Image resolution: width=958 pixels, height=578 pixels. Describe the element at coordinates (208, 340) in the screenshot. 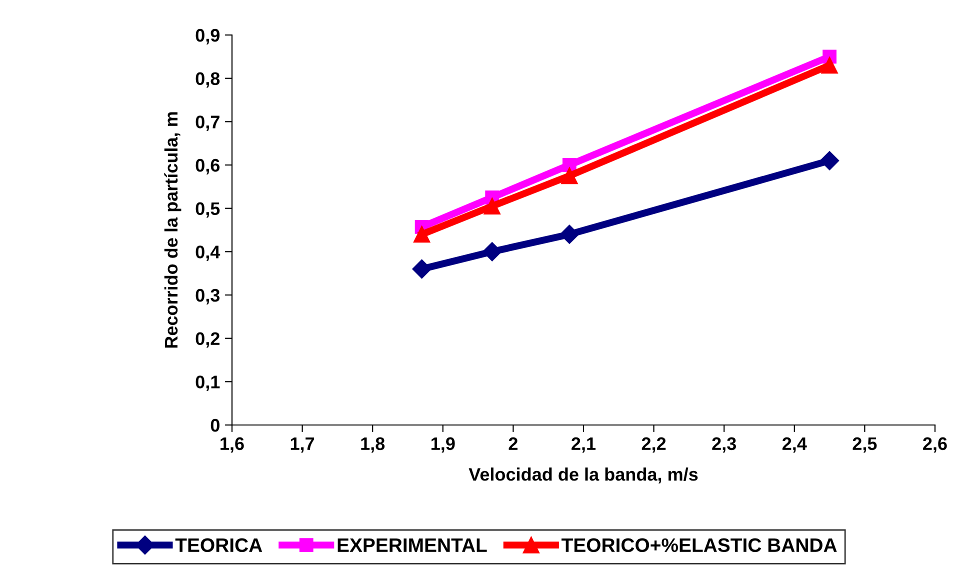

I see `y-tick-label: 0,2` at that location.